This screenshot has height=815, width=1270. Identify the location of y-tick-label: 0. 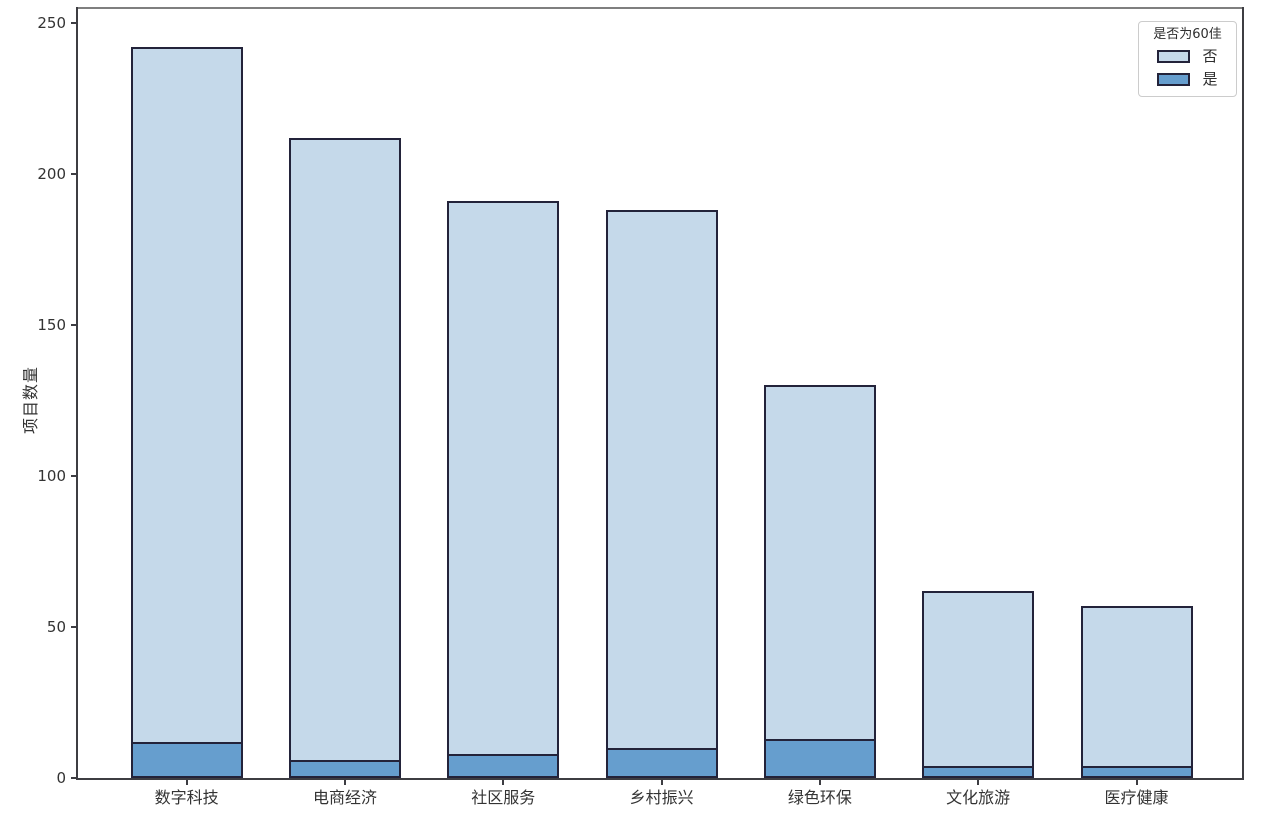
(61, 778).